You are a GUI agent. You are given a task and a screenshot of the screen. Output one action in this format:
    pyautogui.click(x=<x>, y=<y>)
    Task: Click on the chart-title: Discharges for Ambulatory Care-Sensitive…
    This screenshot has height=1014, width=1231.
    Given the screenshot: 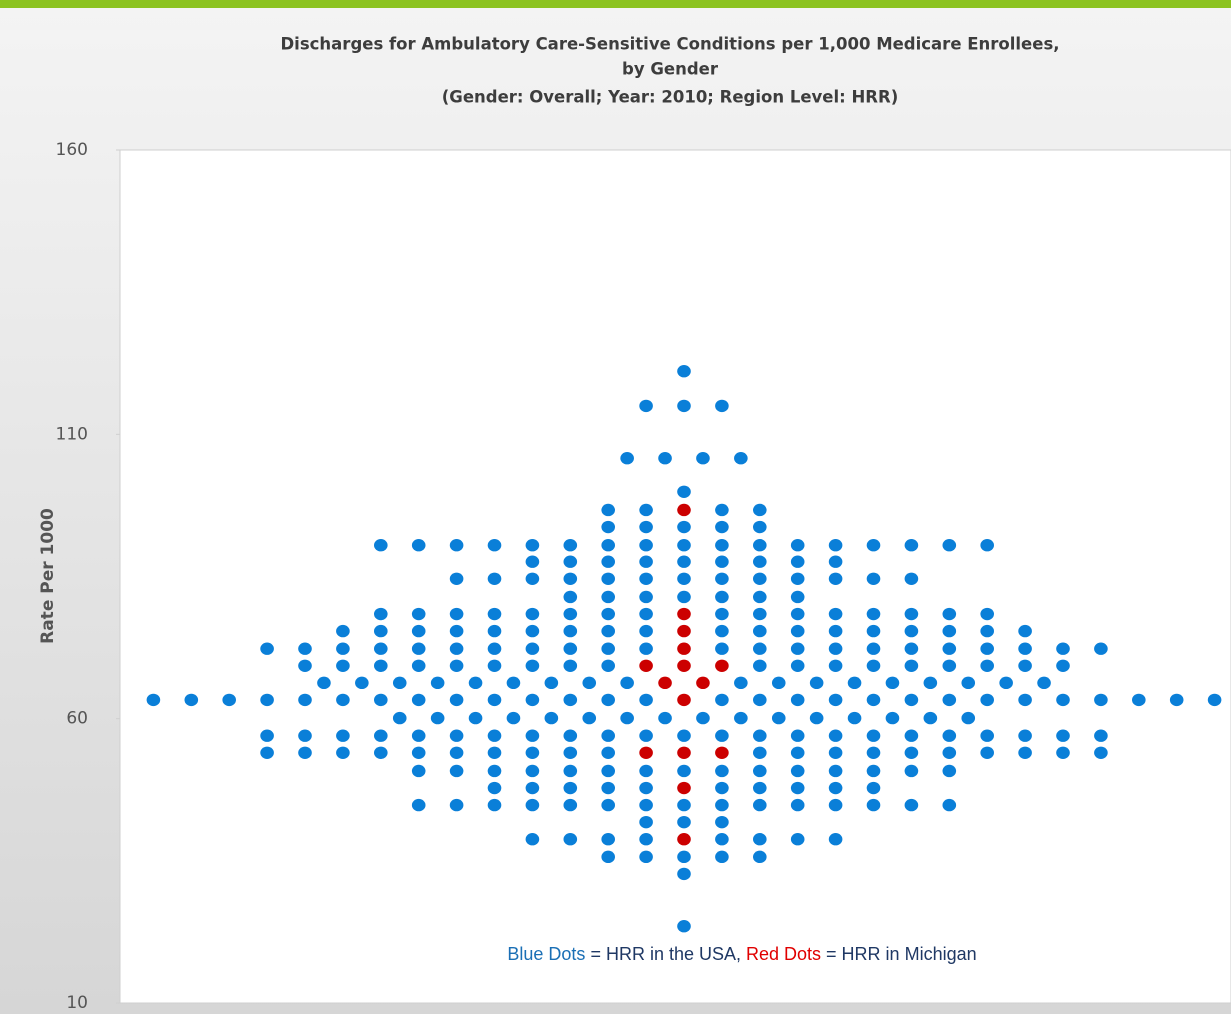 What is the action you would take?
    pyautogui.click(x=669, y=44)
    